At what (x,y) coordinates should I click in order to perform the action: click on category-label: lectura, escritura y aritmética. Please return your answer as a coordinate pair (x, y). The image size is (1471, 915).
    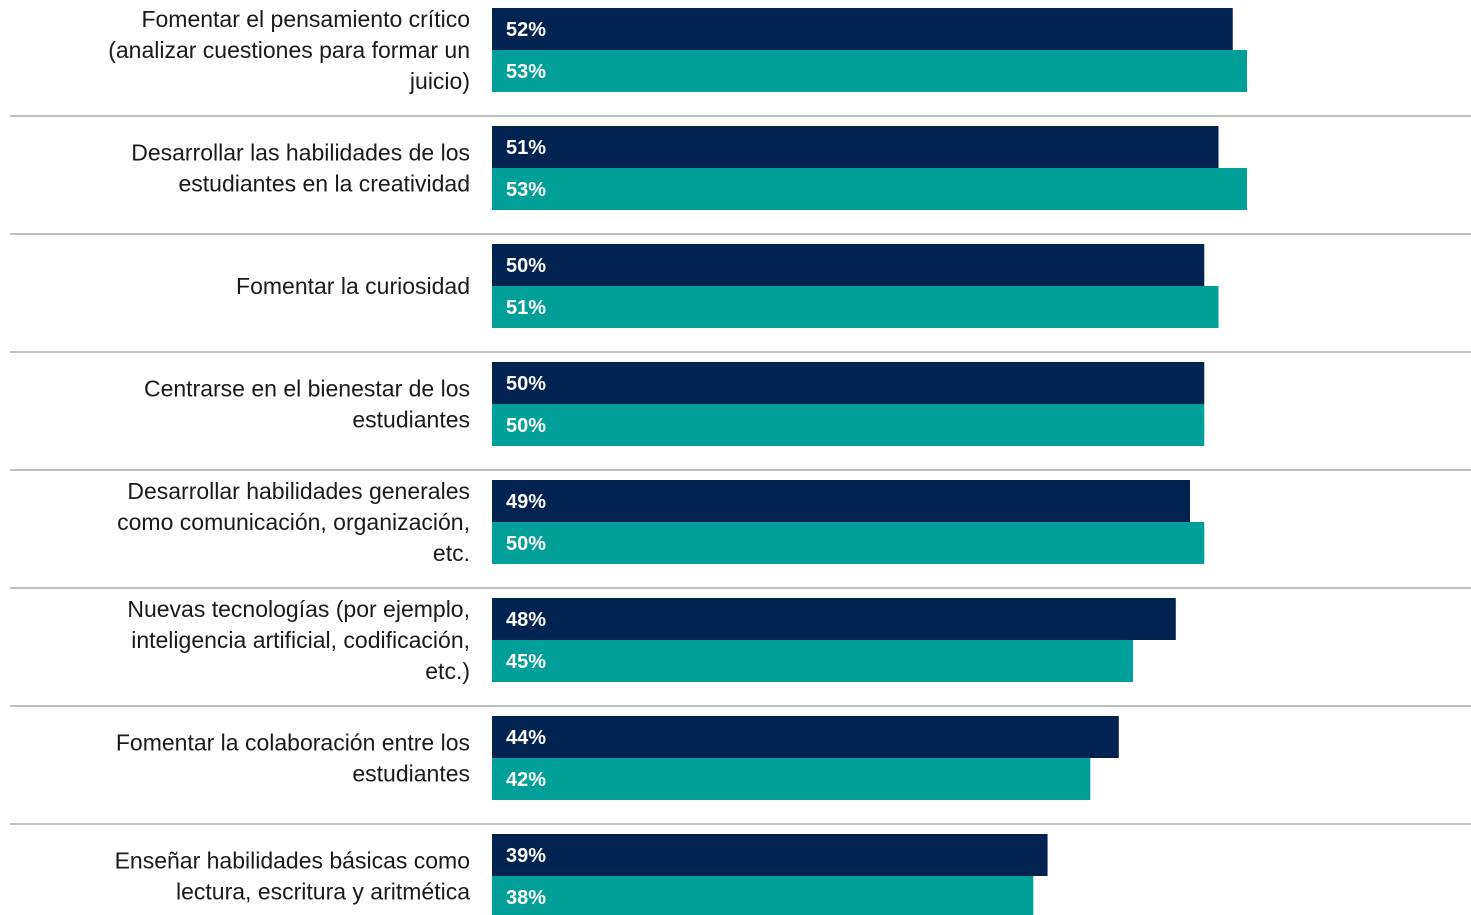
    Looking at the image, I should click on (323, 892).